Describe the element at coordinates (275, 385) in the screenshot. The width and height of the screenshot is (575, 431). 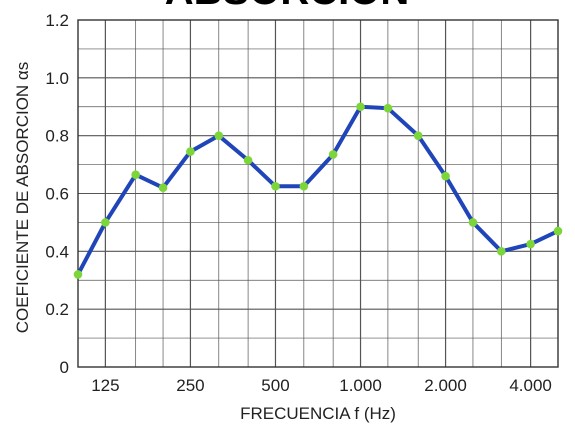
I see `x-tick-label: 500` at that location.